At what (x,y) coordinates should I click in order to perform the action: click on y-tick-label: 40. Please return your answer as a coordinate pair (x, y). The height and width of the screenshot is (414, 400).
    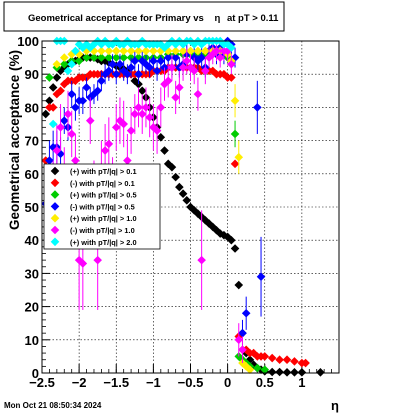
    Looking at the image, I should click on (32, 240).